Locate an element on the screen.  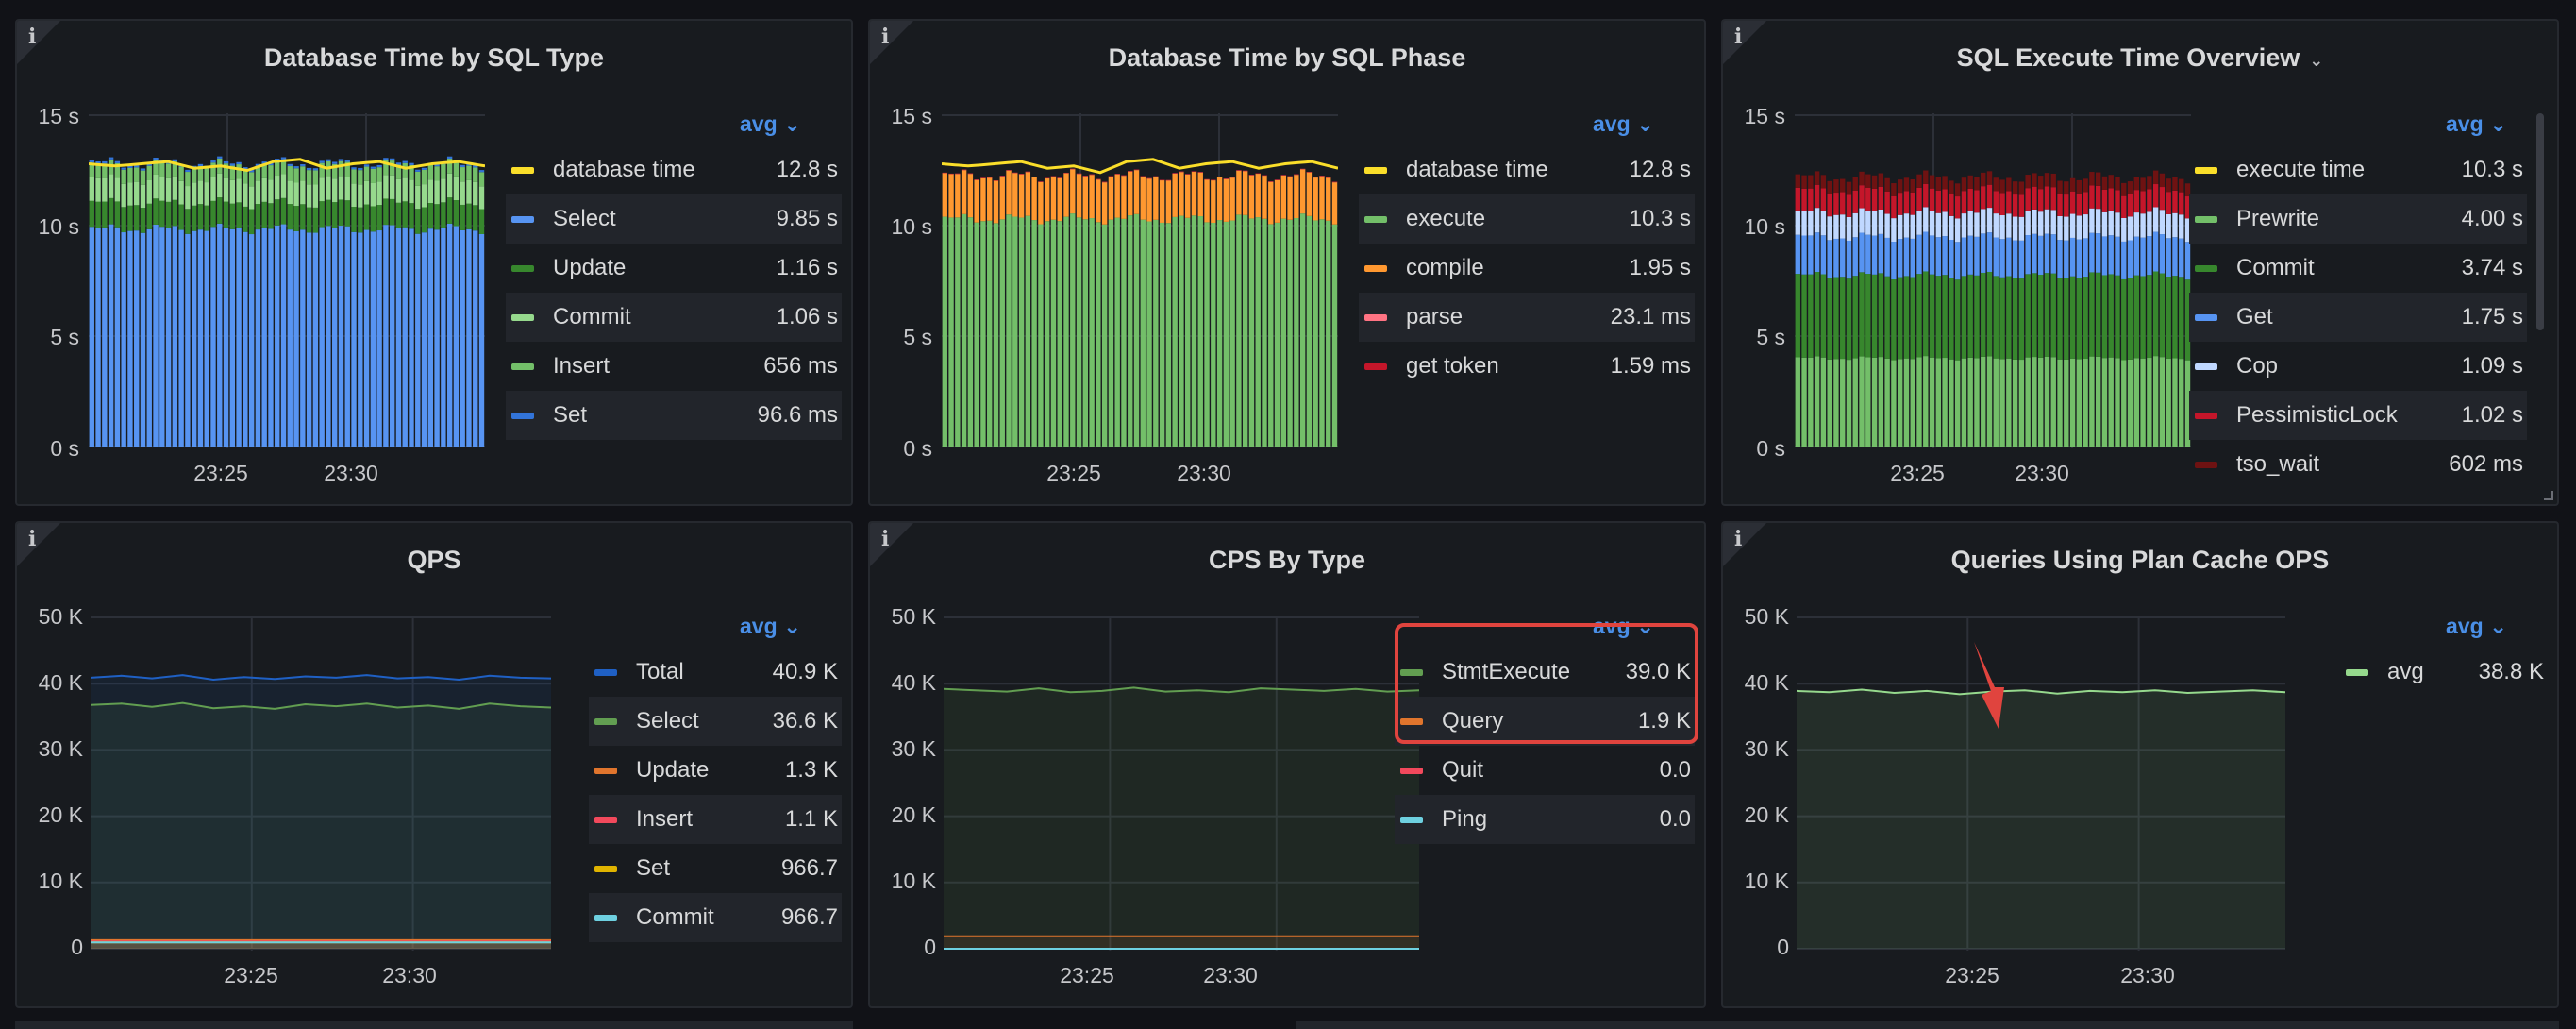
panel-title: Database Time by SQL Phase is located at coordinates (1287, 57).